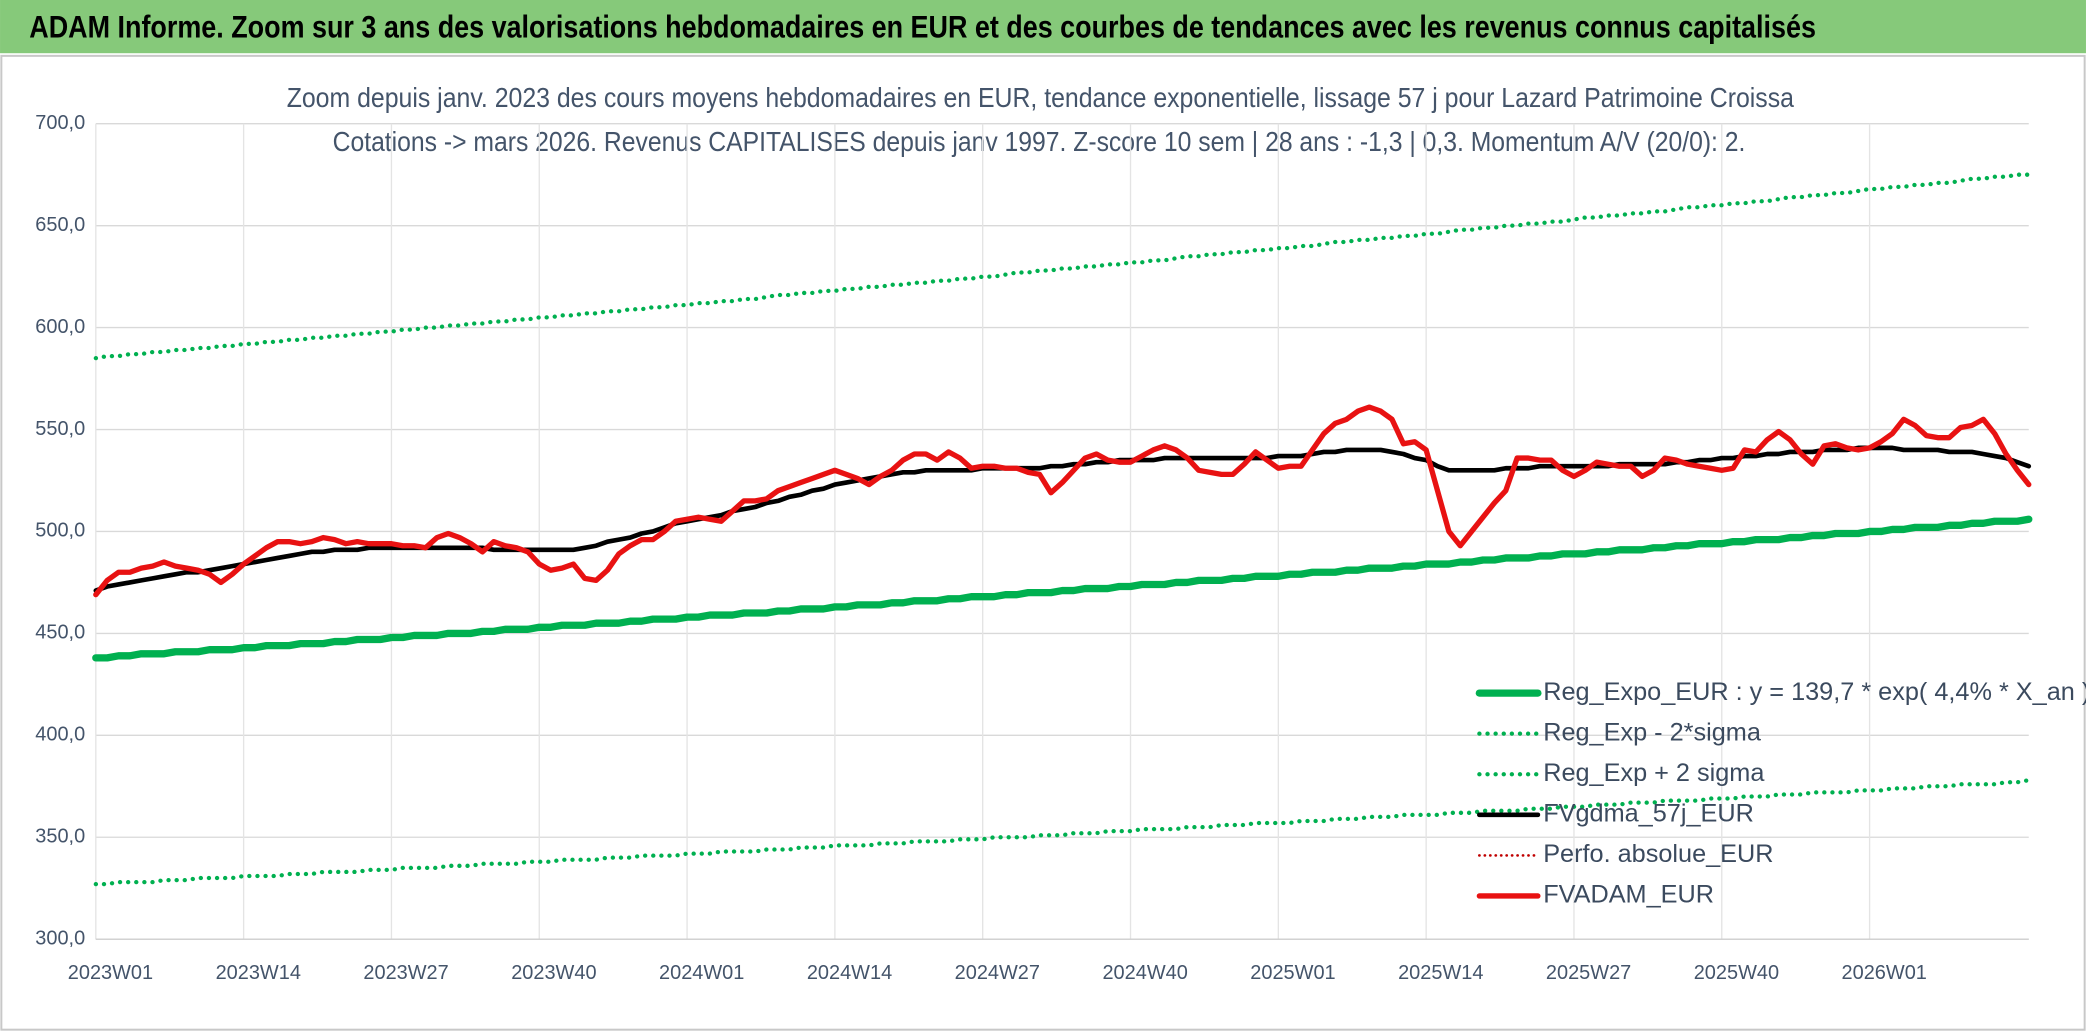 Image resolution: width=2086 pixels, height=1031 pixels. I want to click on y-tick-label: 350,0, so click(60, 837).